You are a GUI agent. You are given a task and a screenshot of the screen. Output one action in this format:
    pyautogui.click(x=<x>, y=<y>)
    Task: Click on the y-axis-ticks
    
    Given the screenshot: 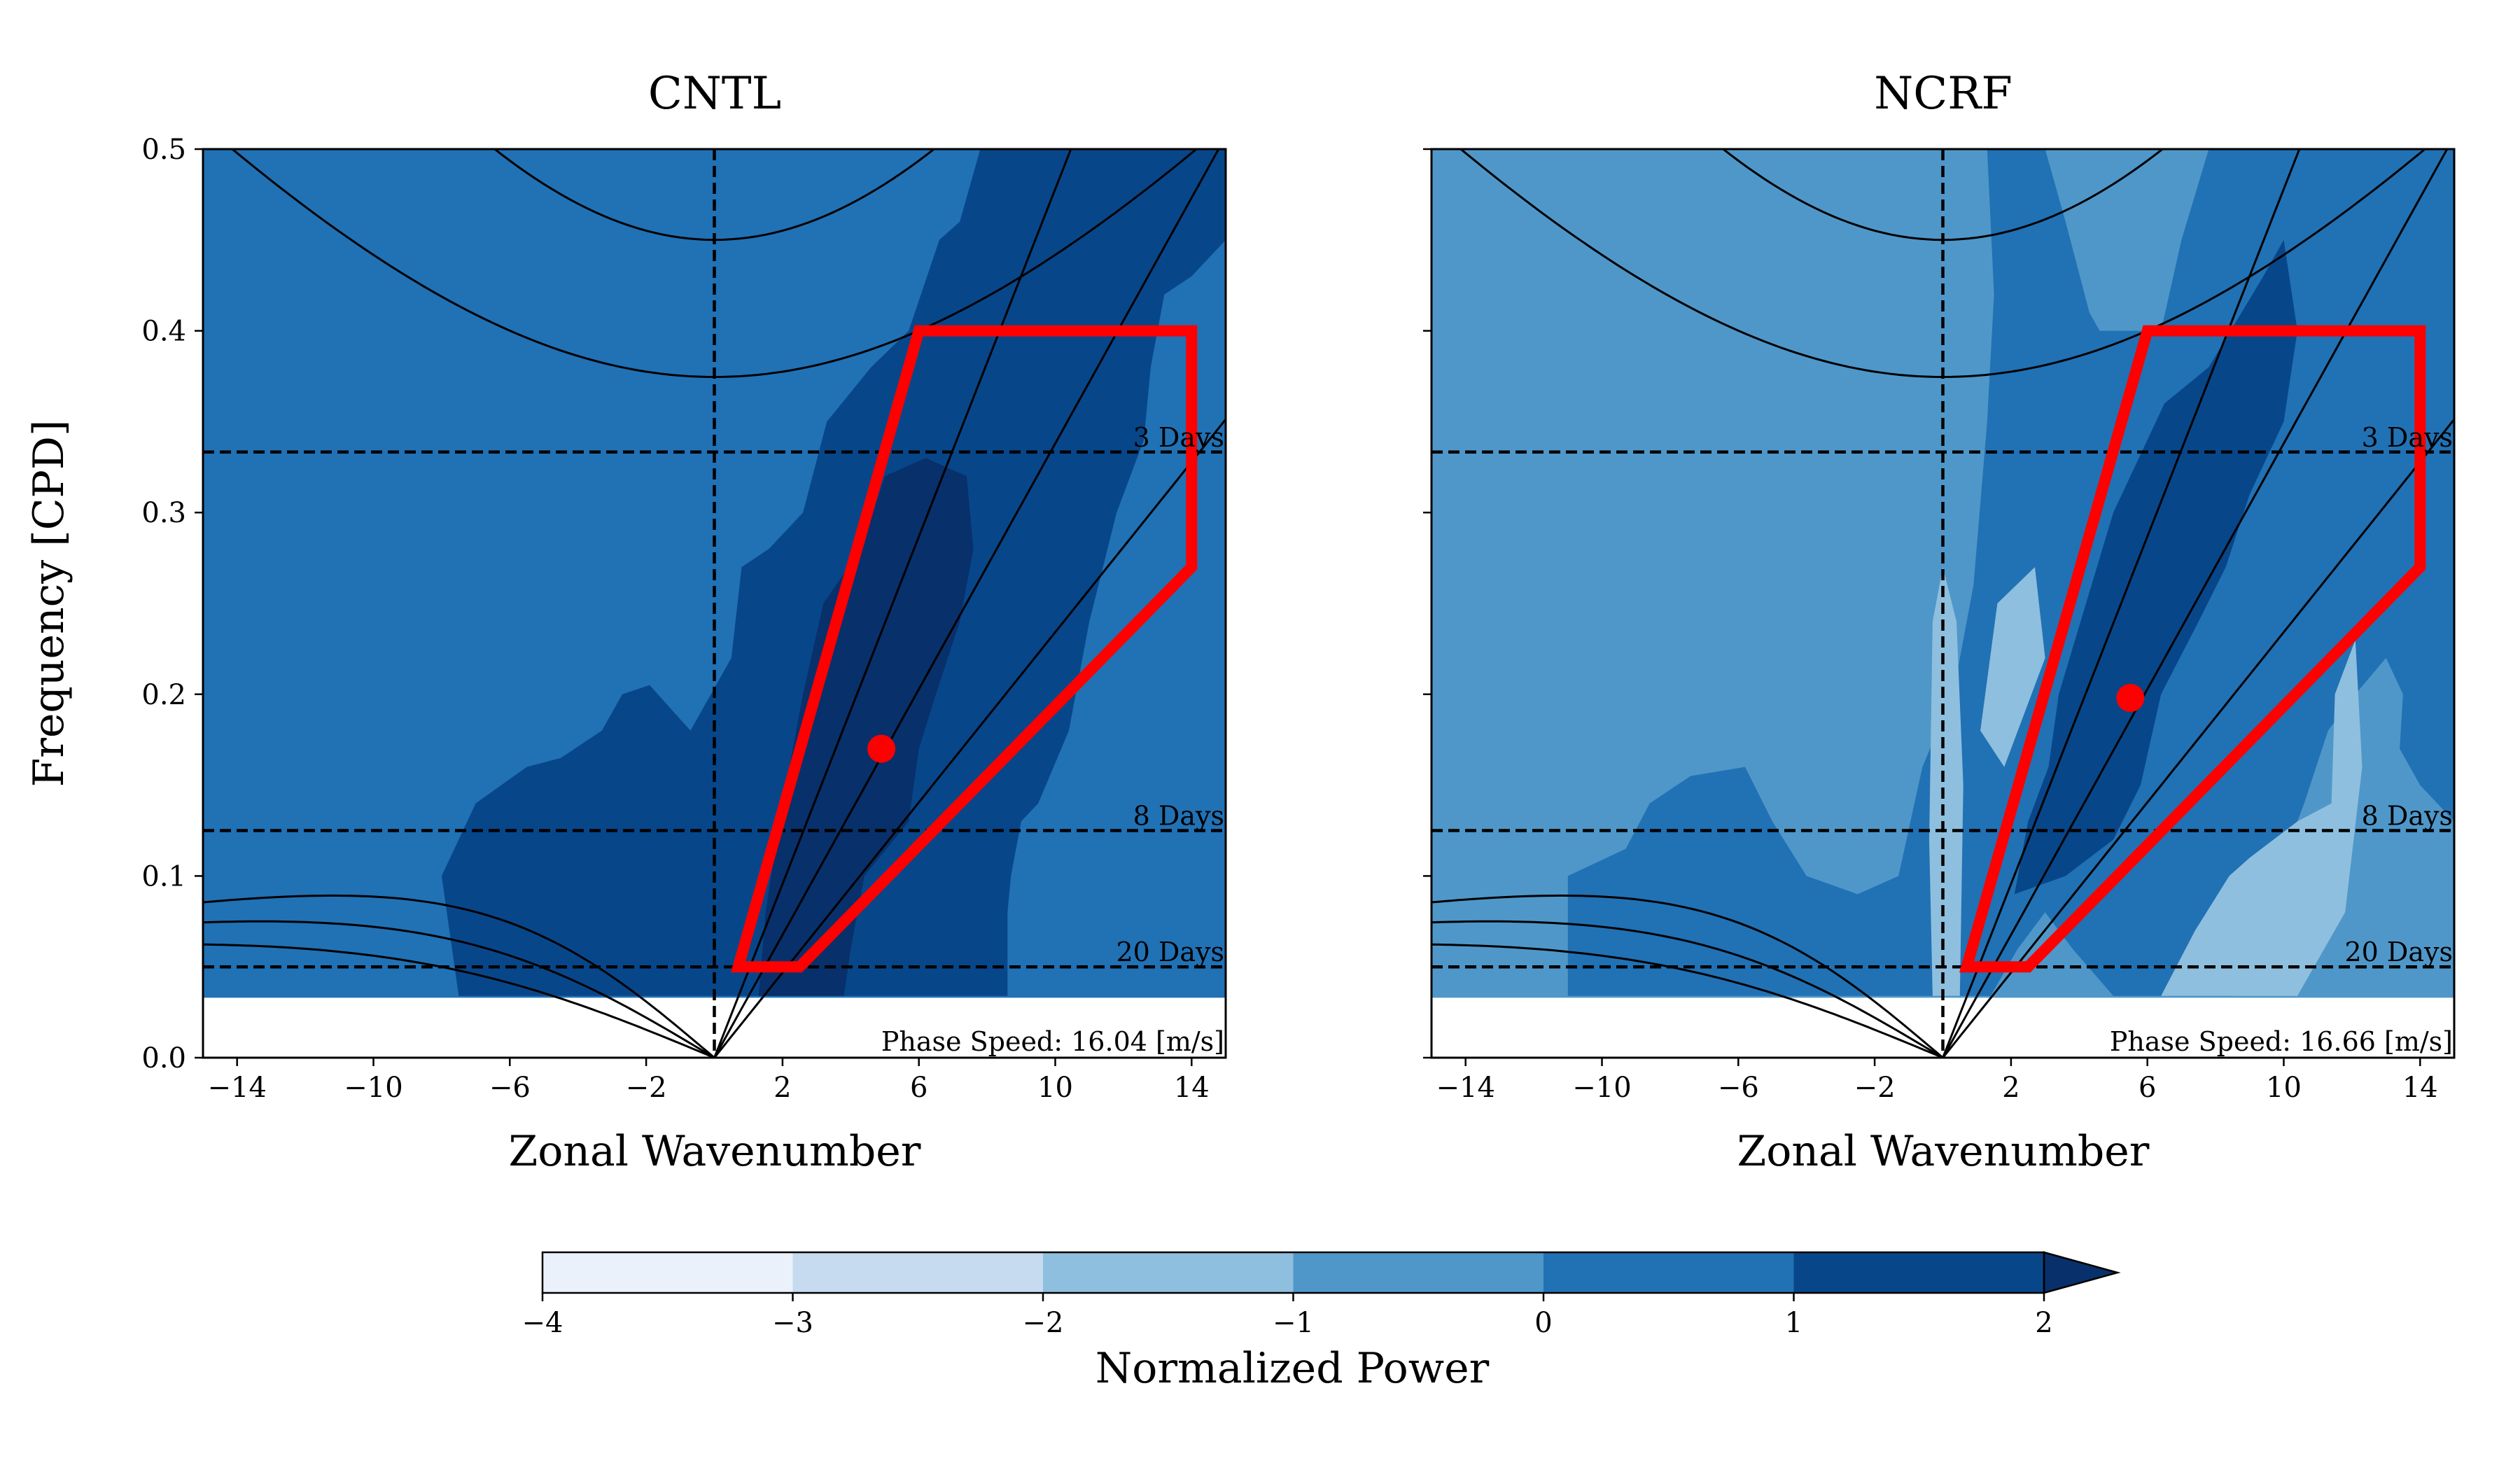 What is the action you would take?
    pyautogui.click(x=1427, y=603)
    